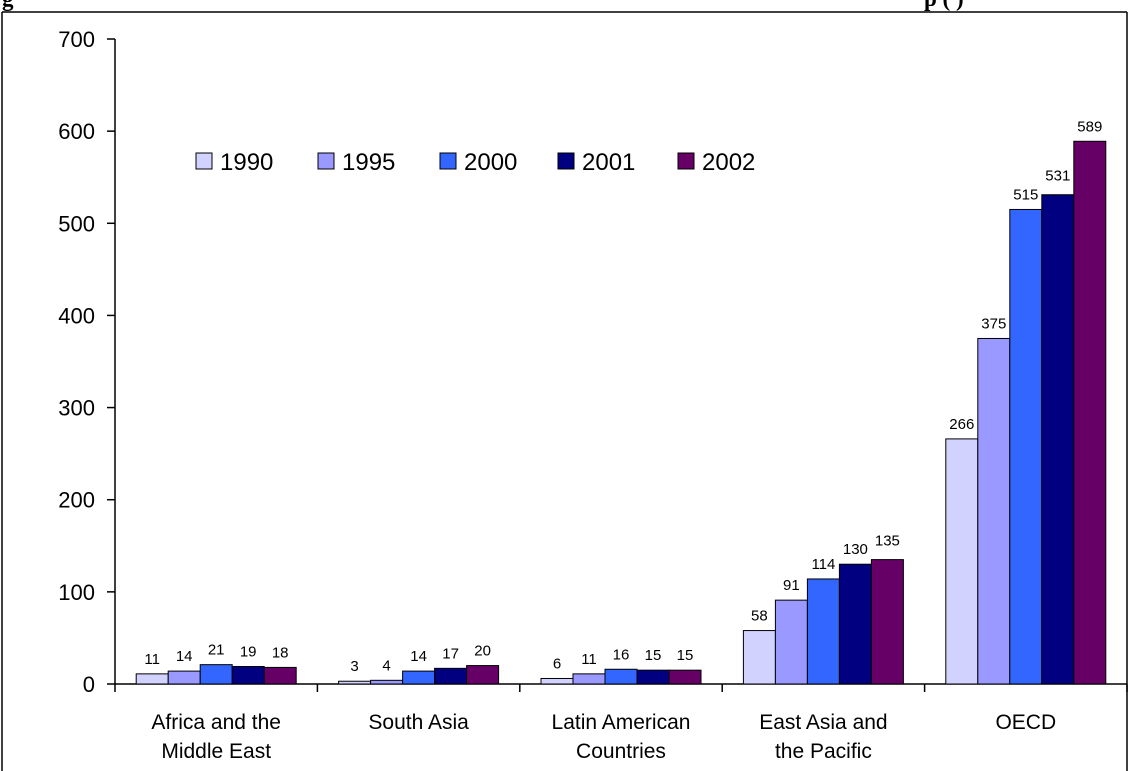 The image size is (1129, 771). What do you see at coordinates (759, 616) in the screenshot?
I see `data-label-1990: 58` at bounding box center [759, 616].